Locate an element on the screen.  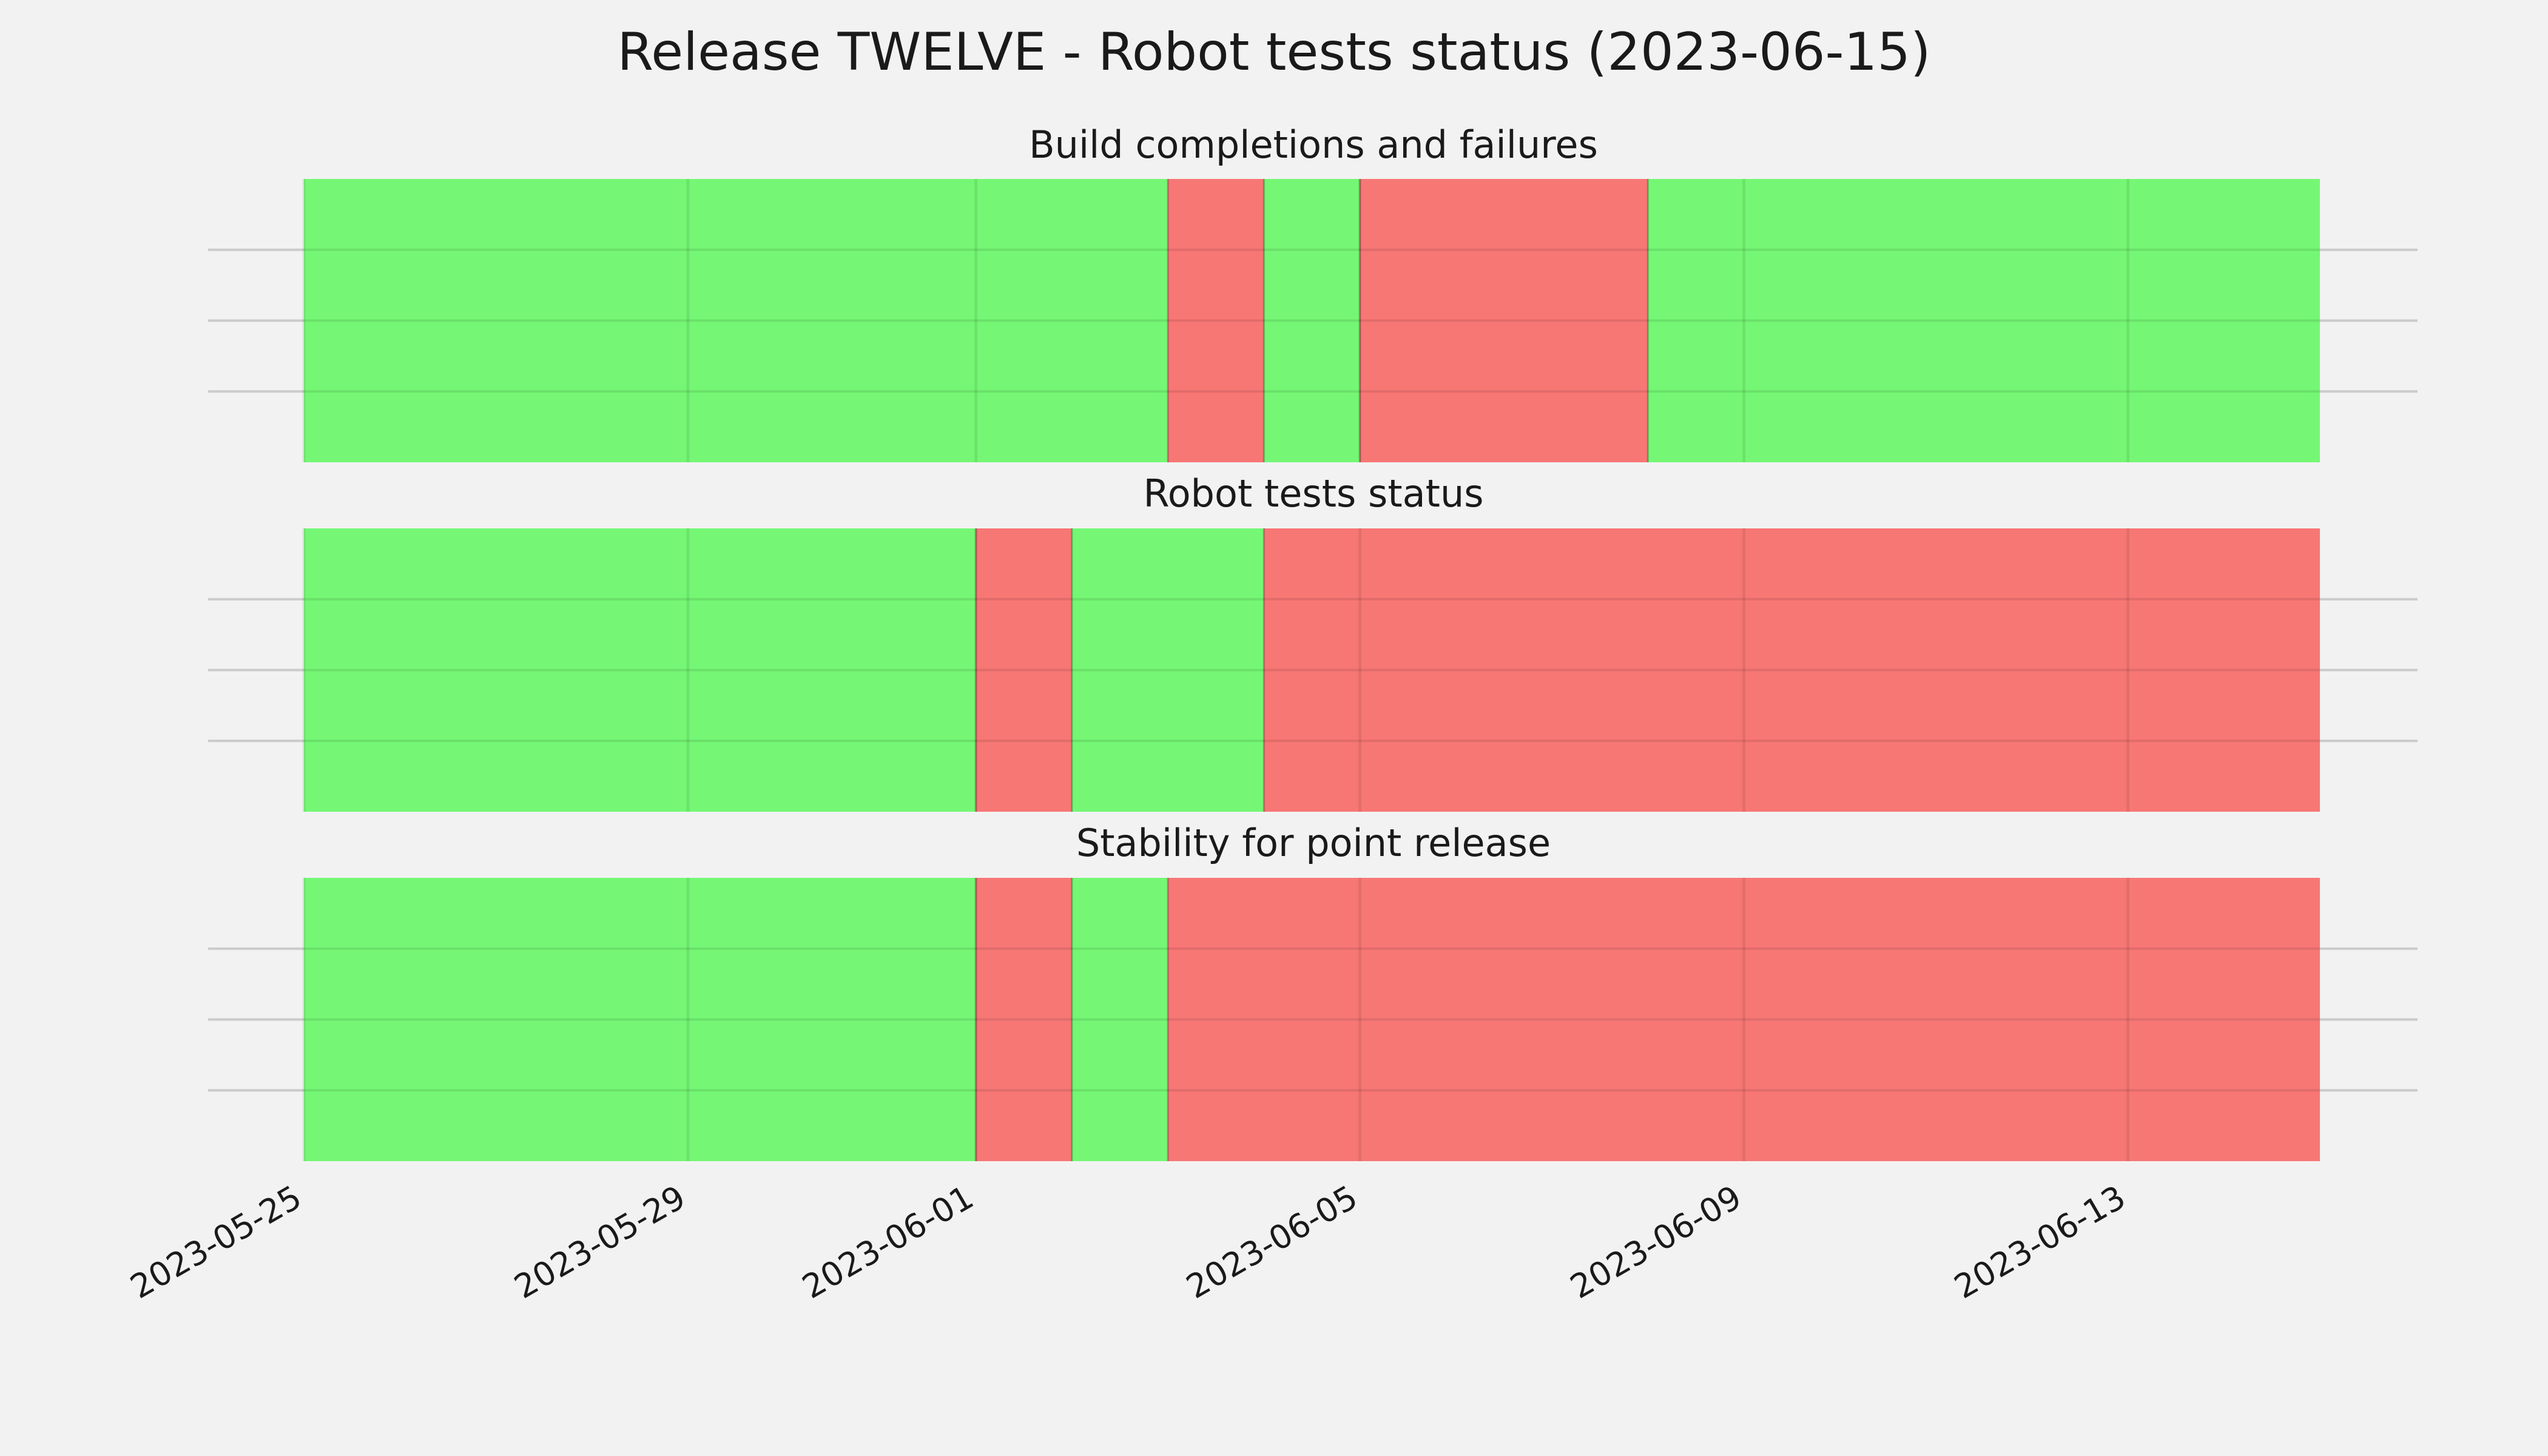
x-tick-label: 2023-06-05 is located at coordinates (1272, 1242).